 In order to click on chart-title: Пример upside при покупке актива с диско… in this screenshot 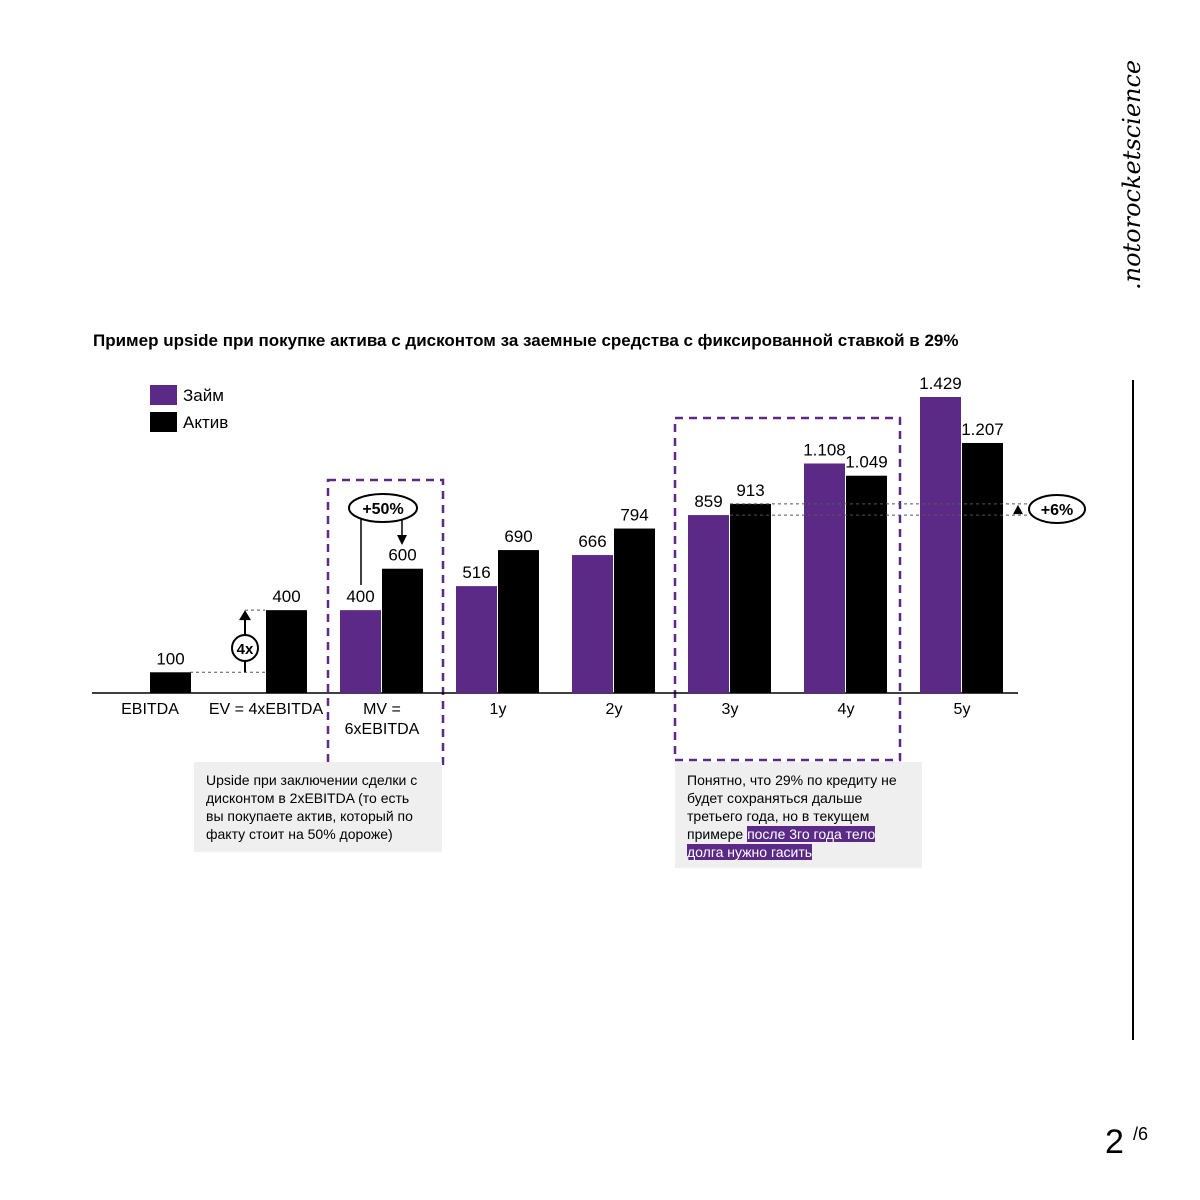, I will do `click(525, 340)`.